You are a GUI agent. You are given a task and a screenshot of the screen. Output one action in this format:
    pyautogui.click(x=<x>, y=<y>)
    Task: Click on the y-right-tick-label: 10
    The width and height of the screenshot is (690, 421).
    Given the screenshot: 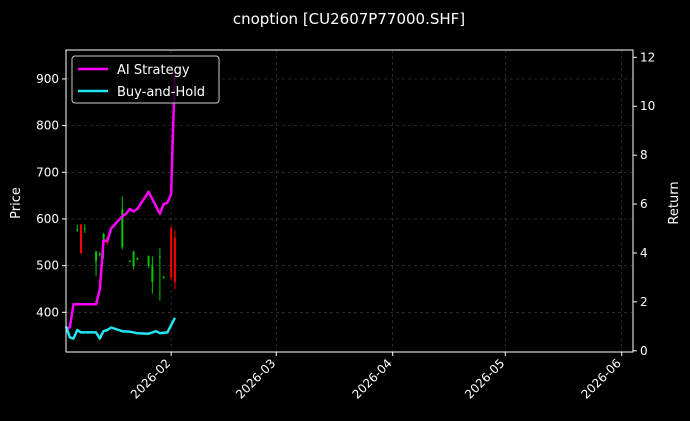 What is the action you would take?
    pyautogui.click(x=647, y=106)
    